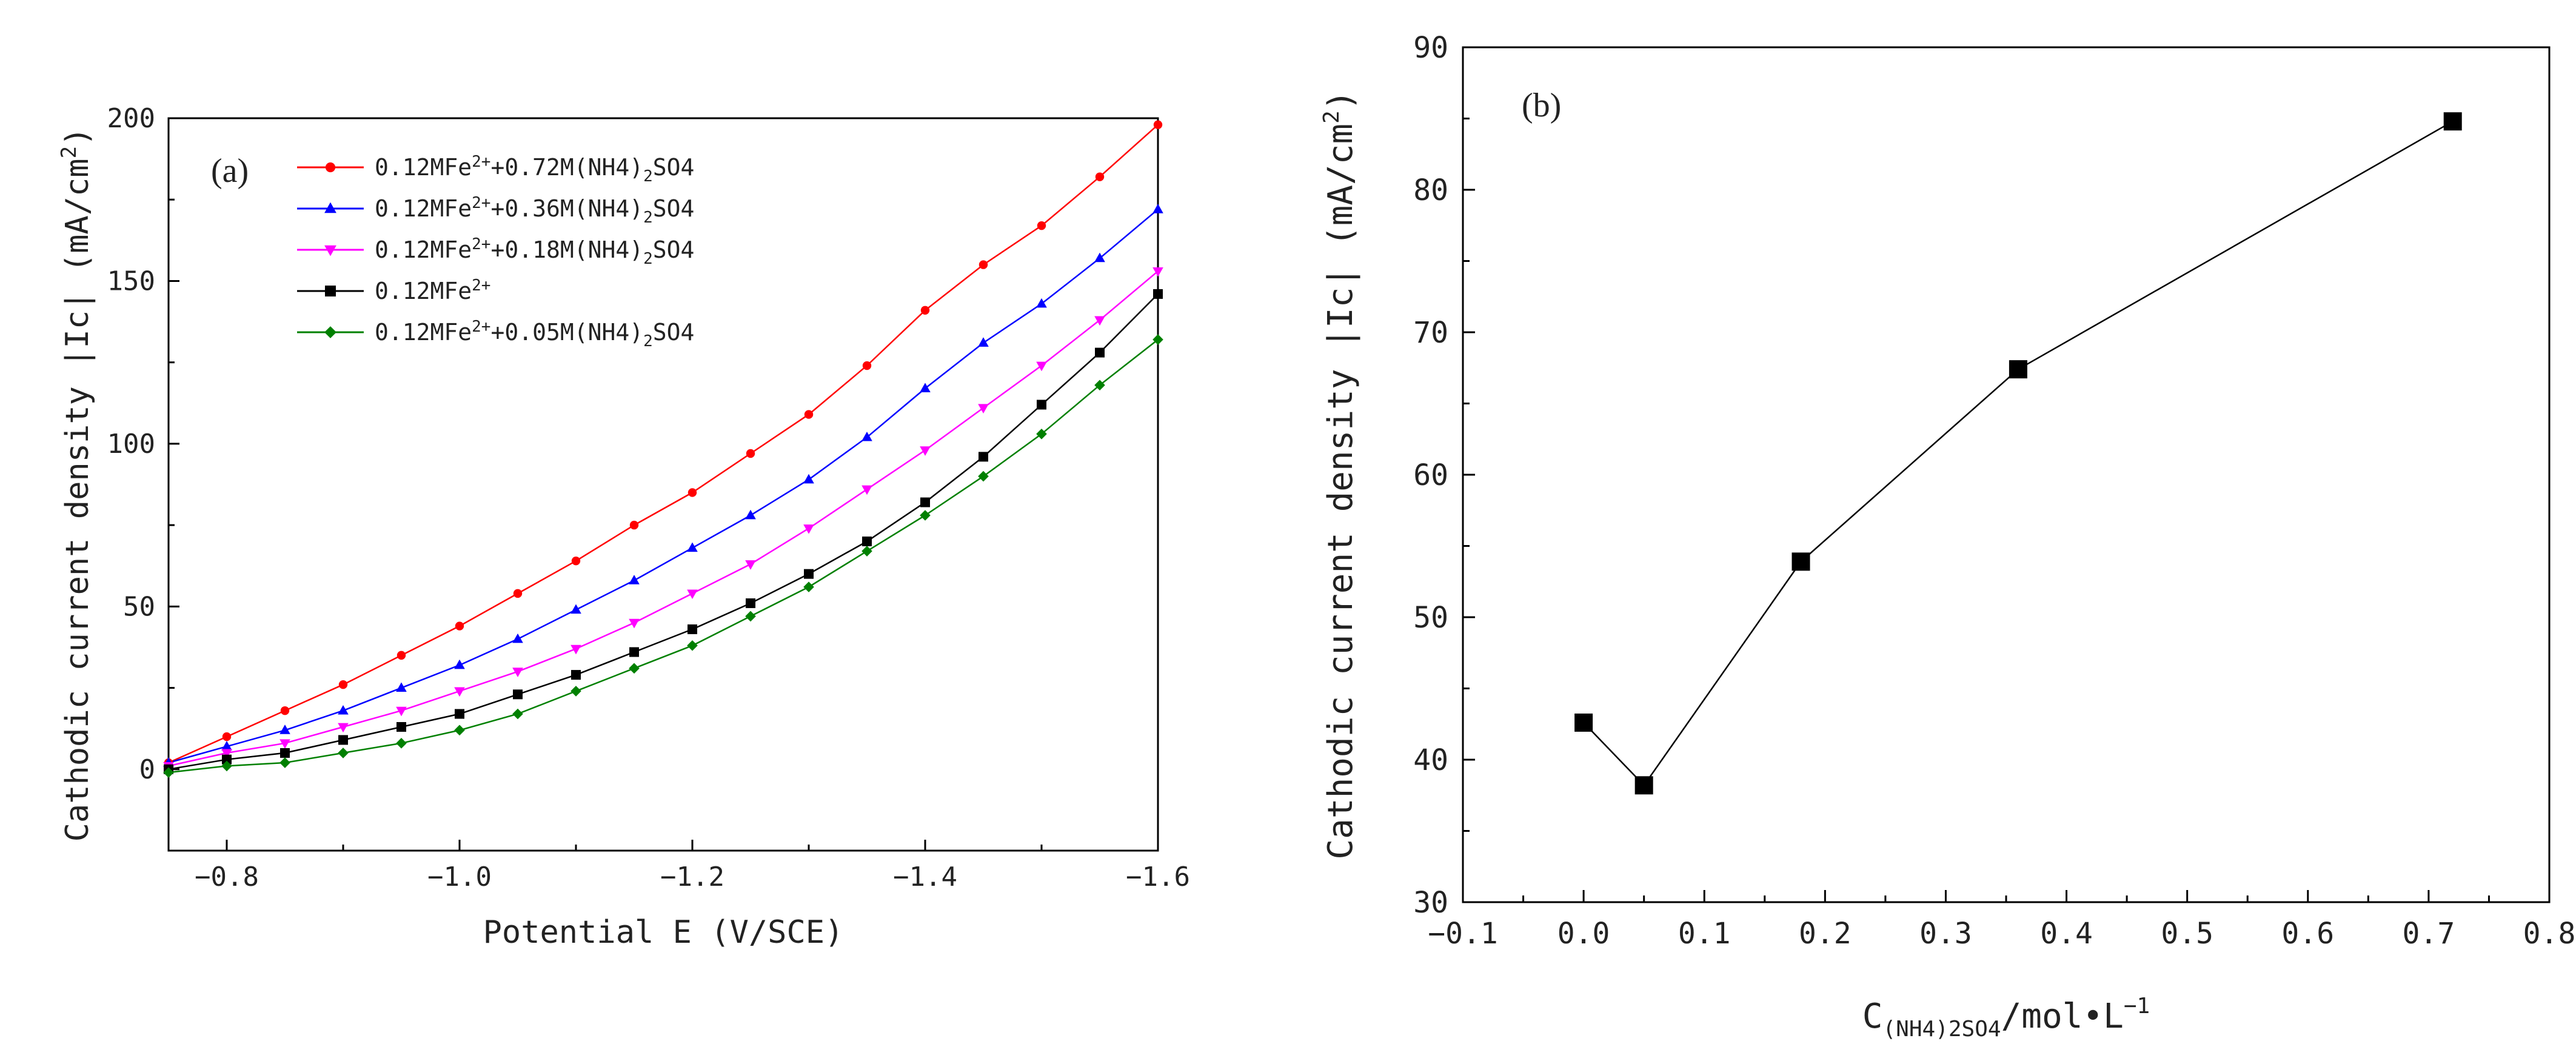  What do you see at coordinates (1430, 475) in the screenshot?
I see `chart-b-y-tick-label: 60` at bounding box center [1430, 475].